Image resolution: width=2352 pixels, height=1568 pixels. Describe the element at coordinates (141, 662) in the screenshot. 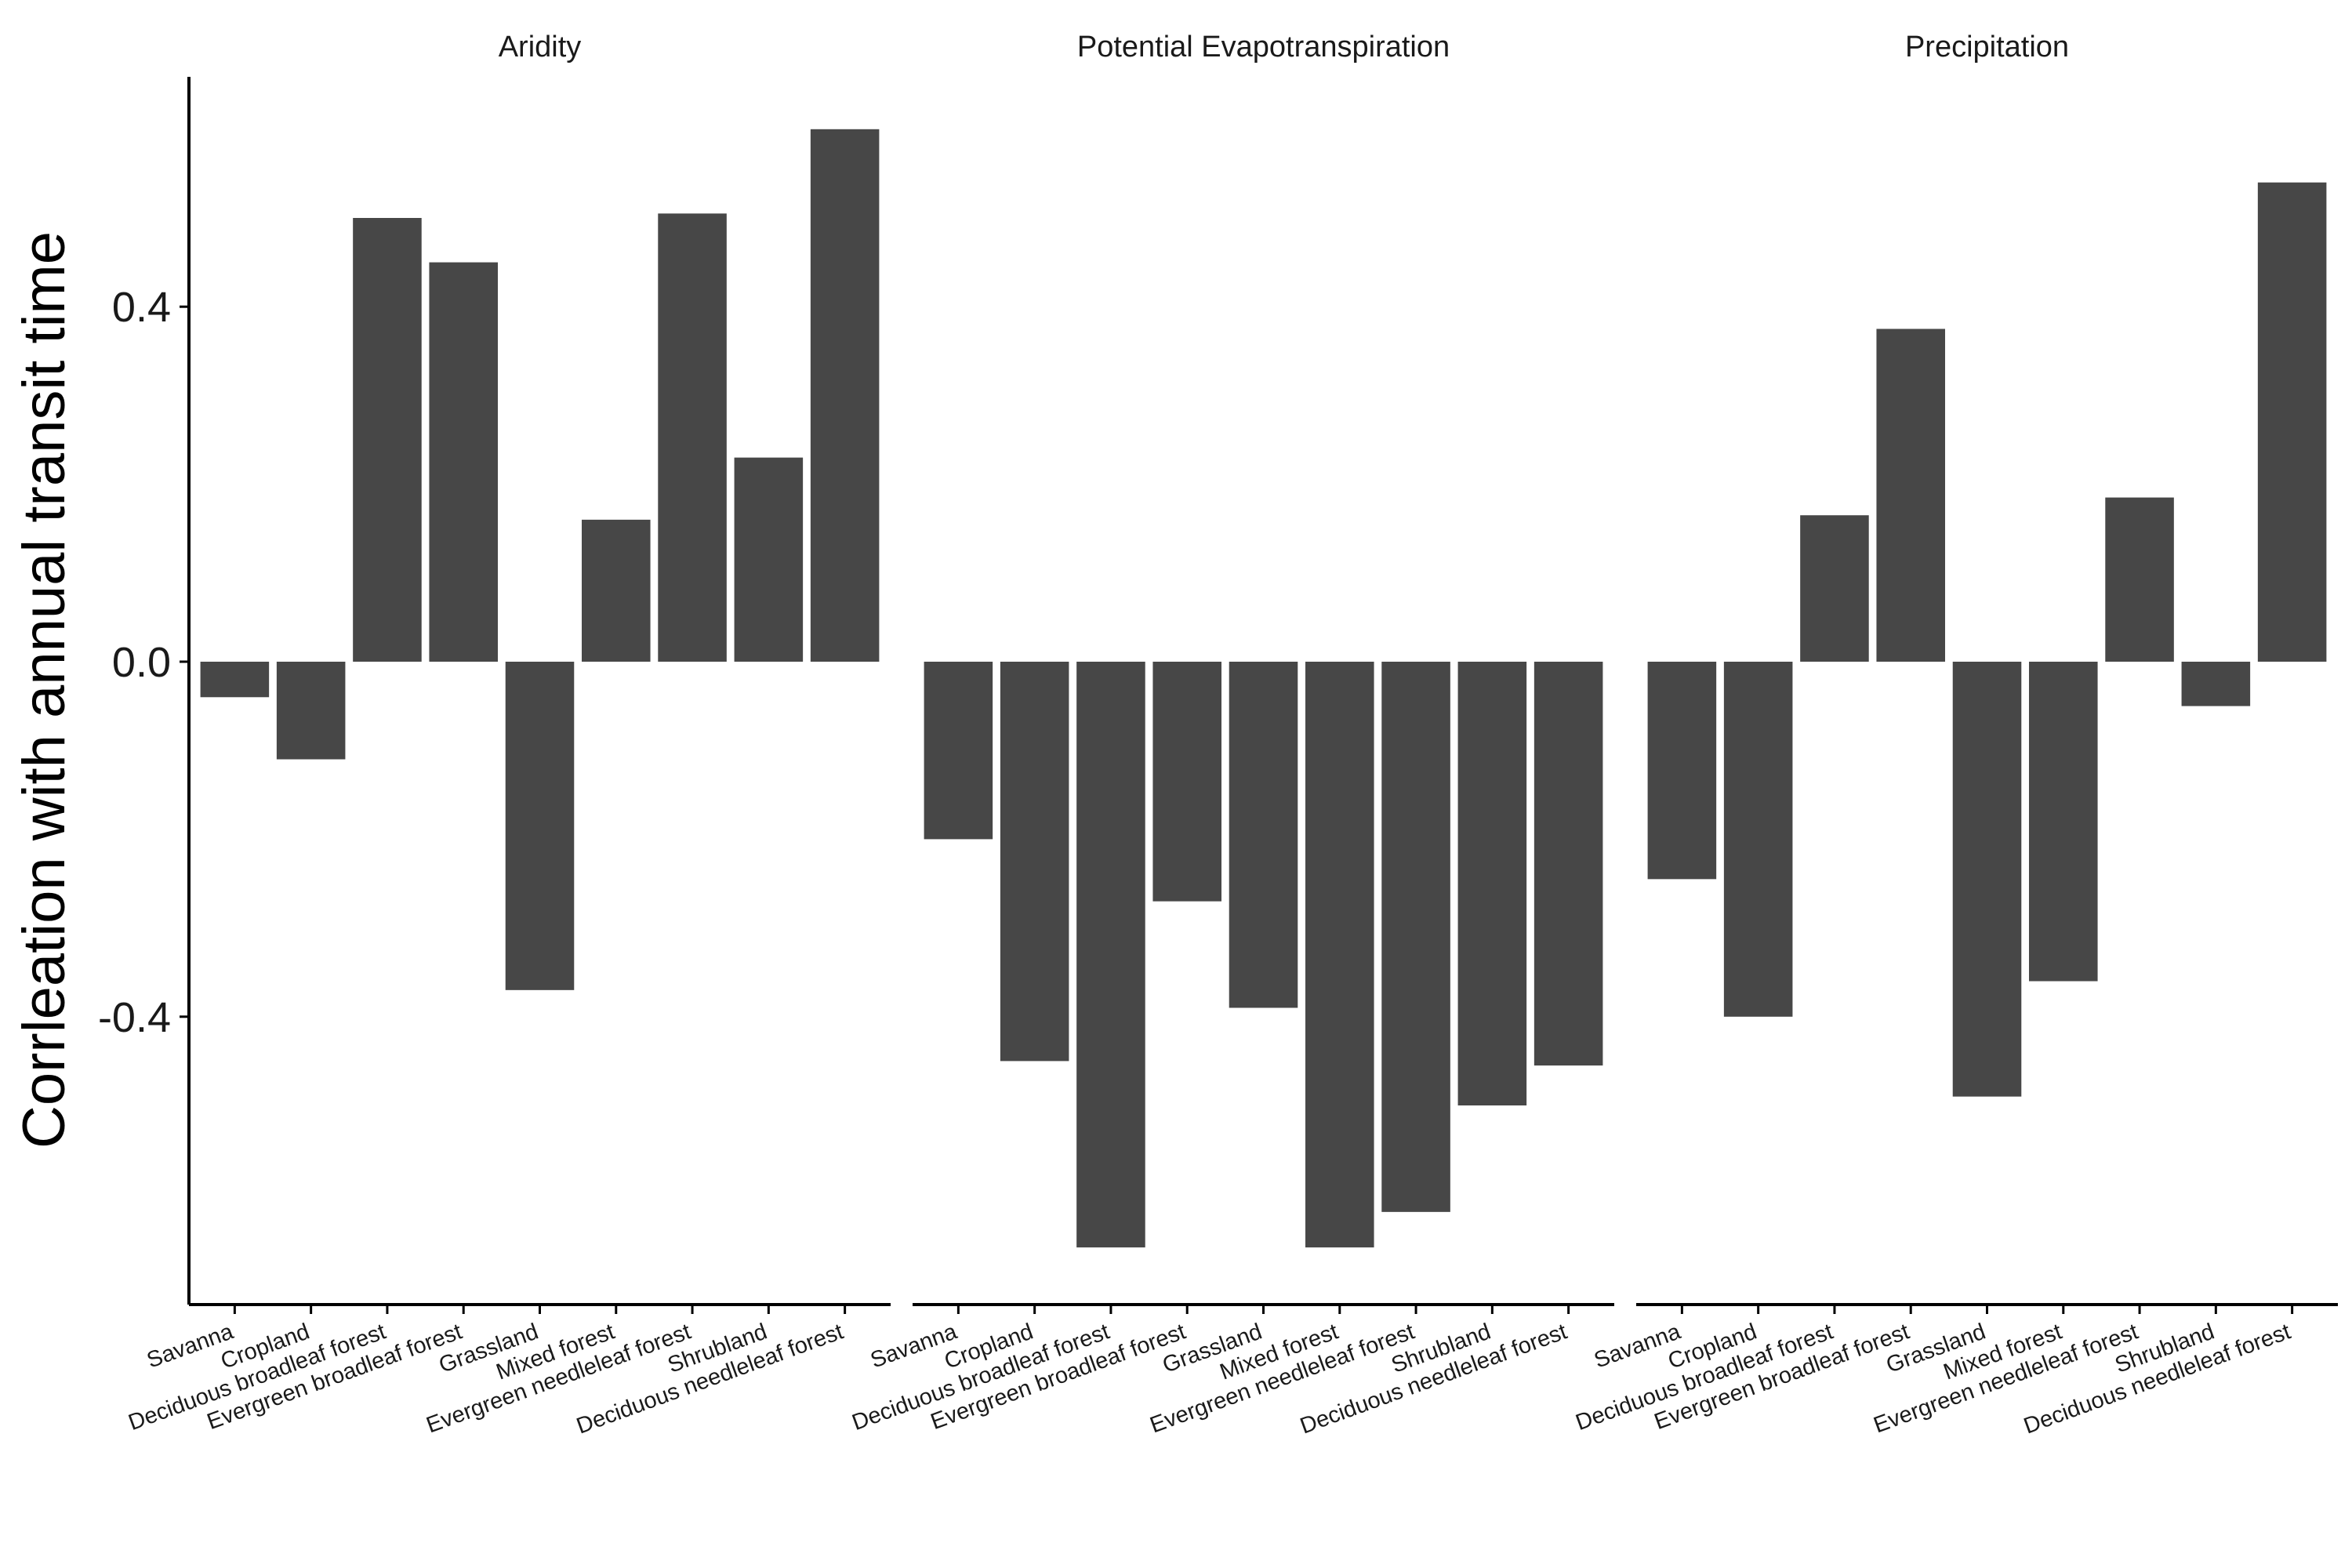

I see `y-tick-label: 0.0` at that location.